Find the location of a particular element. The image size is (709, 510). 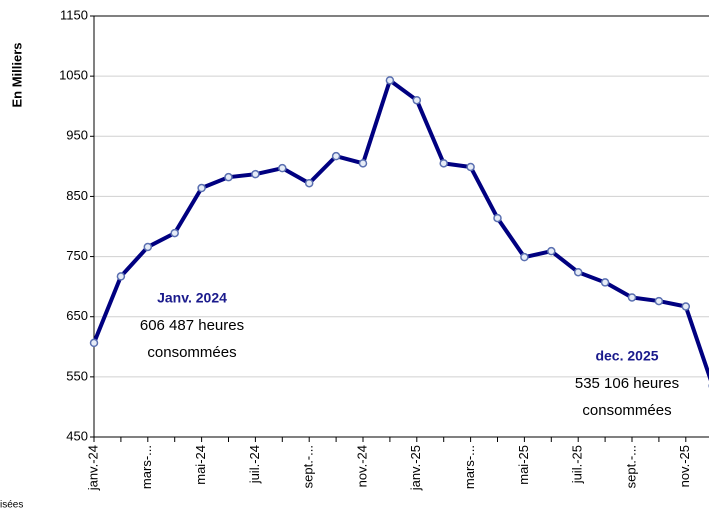

footnote: isées is located at coordinates (11, 505).